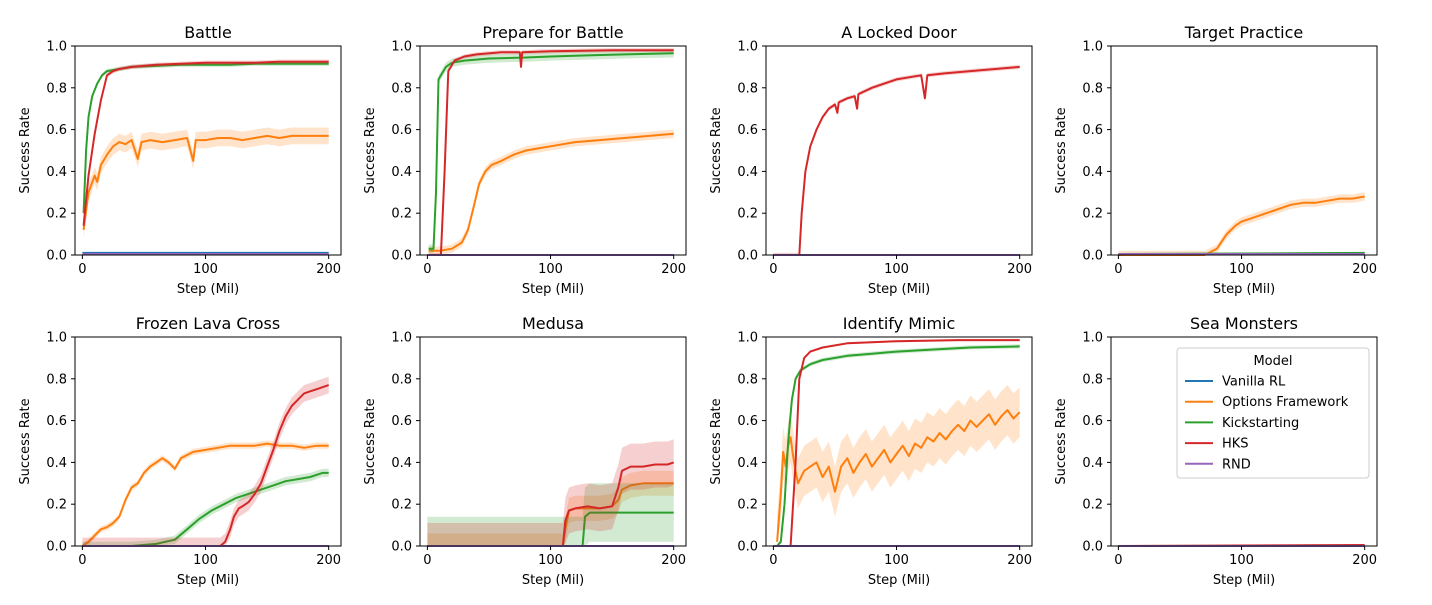 The image size is (1432, 605). Describe the element at coordinates (899, 32) in the screenshot. I see `panel-title: A Locked Door` at that location.